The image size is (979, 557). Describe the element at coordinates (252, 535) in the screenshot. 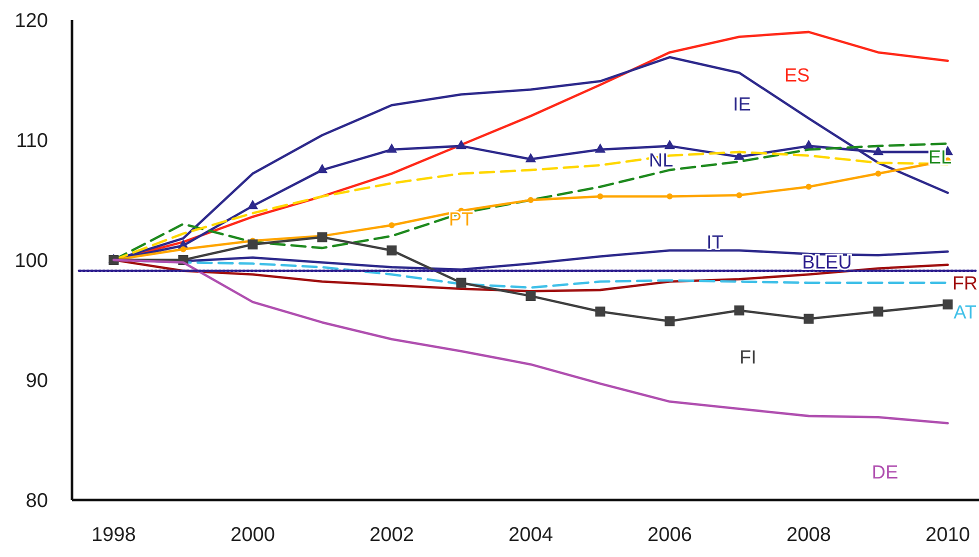

I see `x-tick-label: 2000` at that location.